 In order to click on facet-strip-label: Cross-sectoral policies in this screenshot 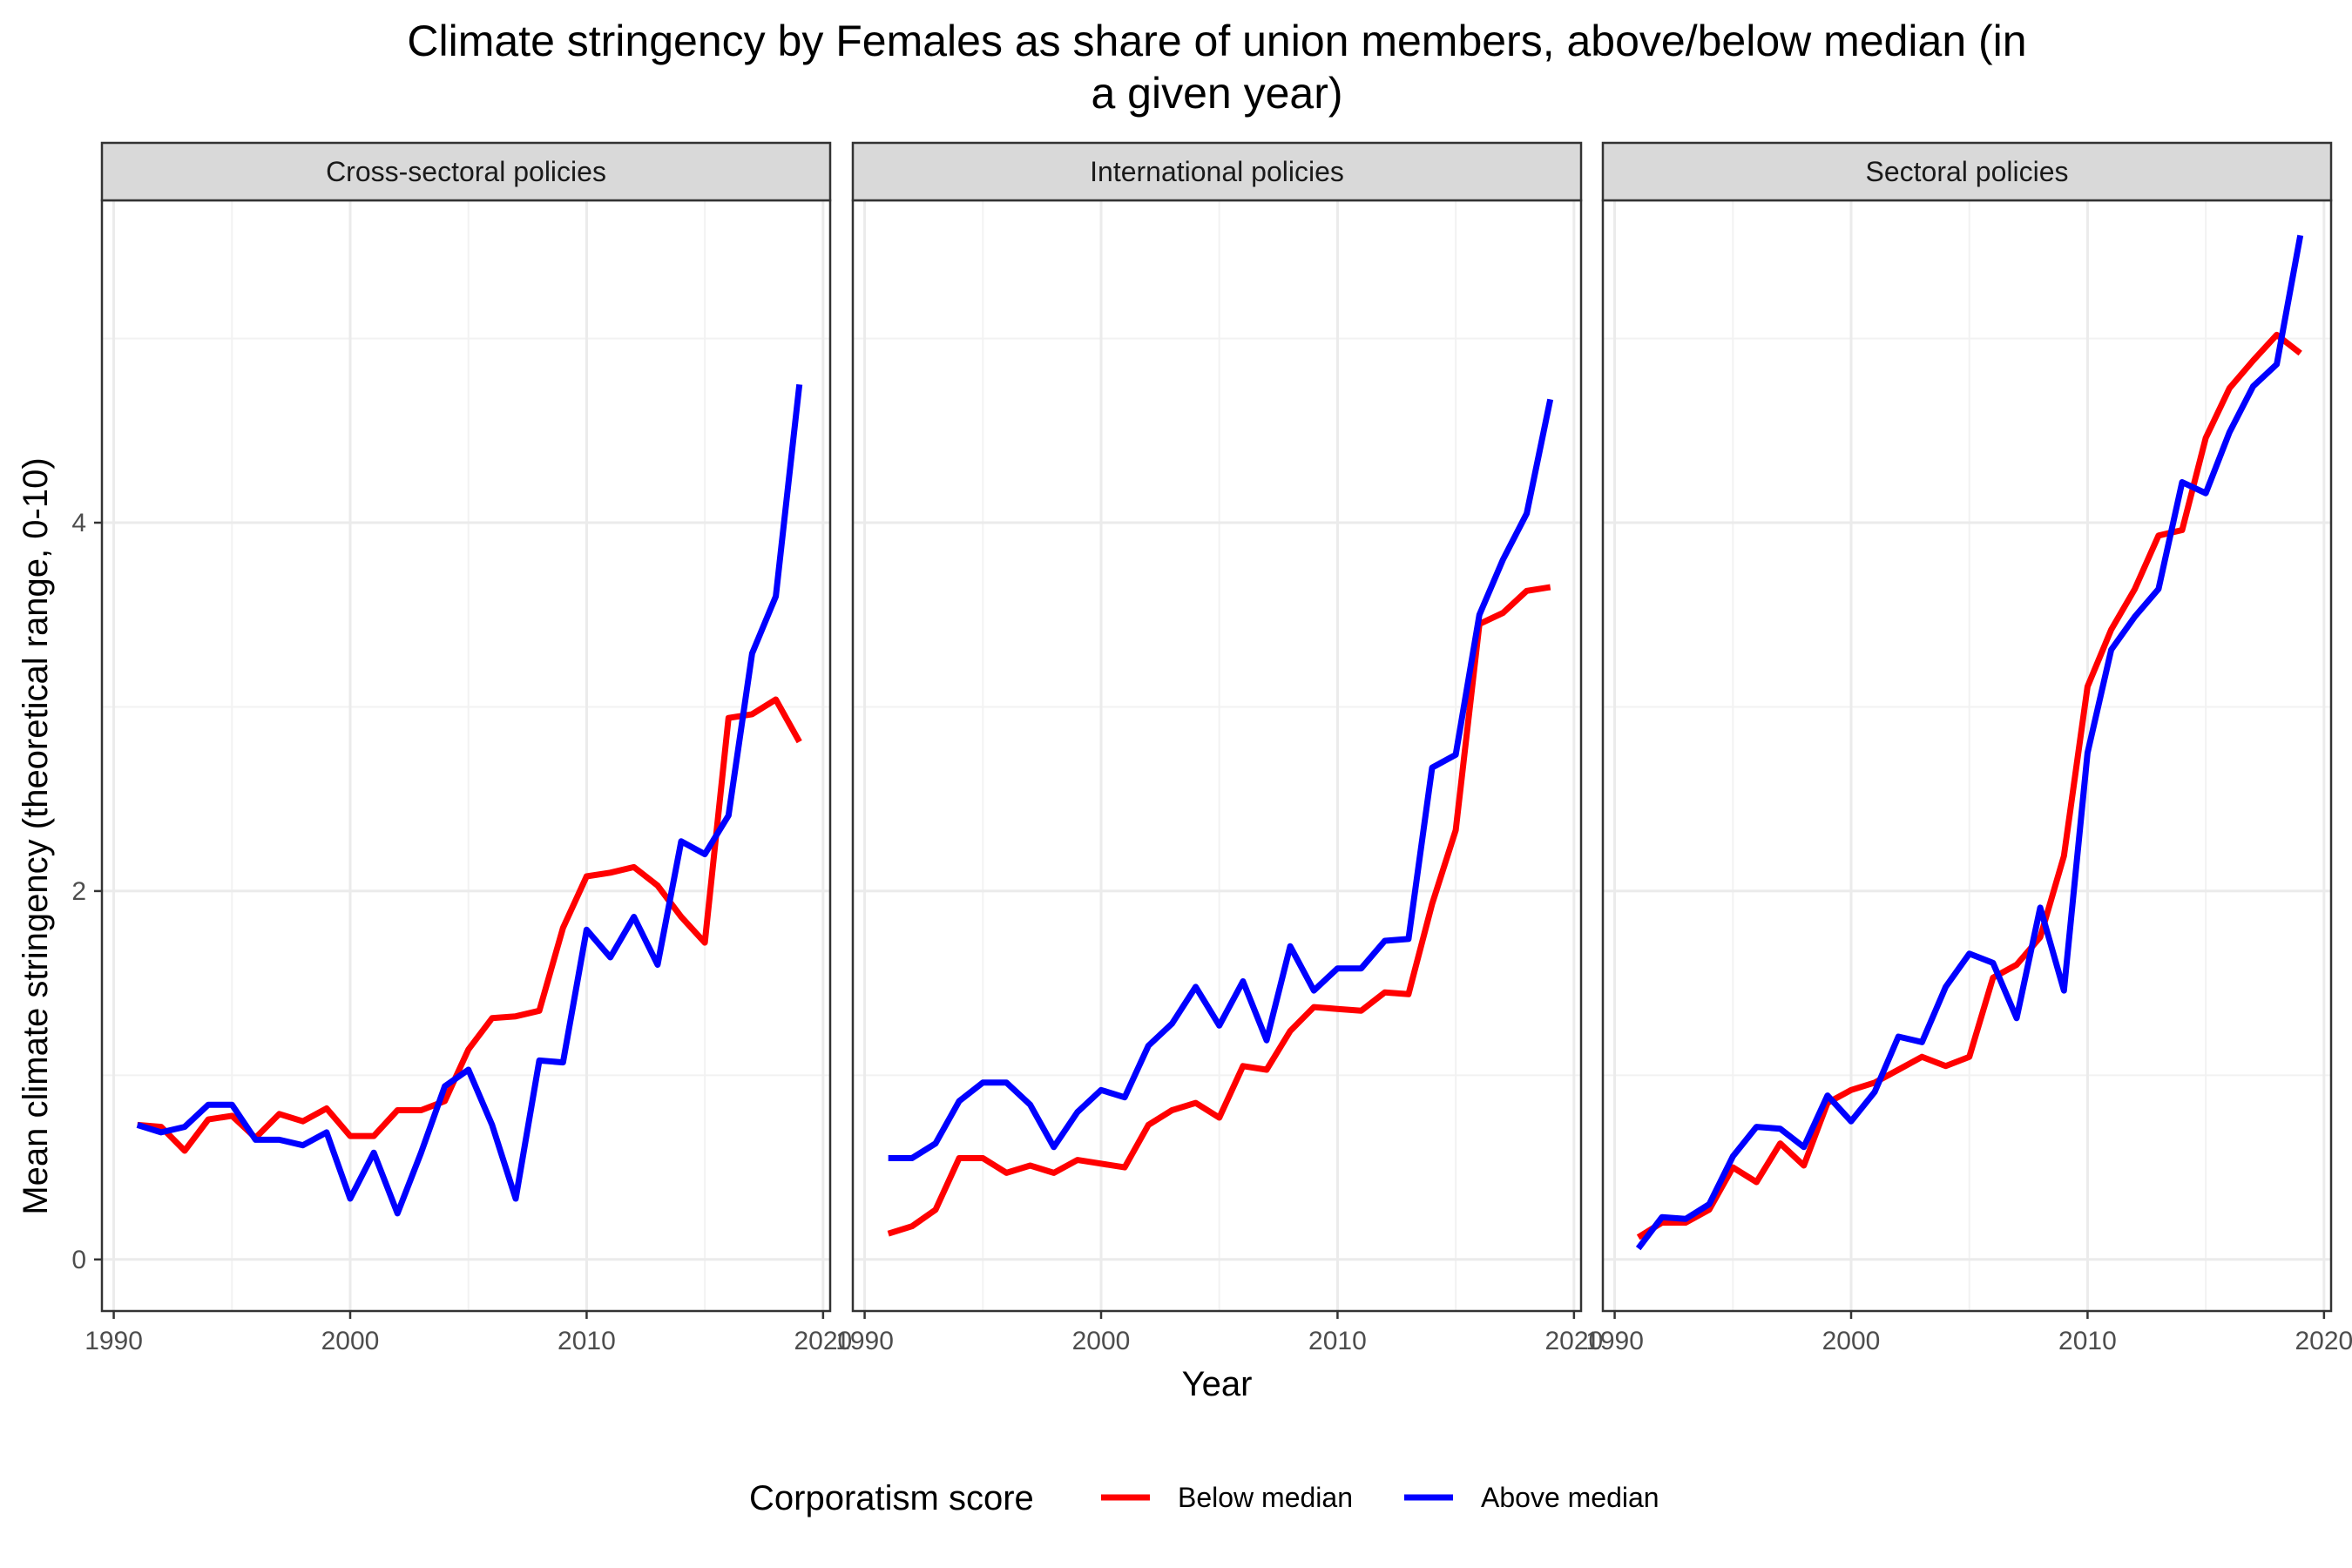, I will do `click(466, 172)`.